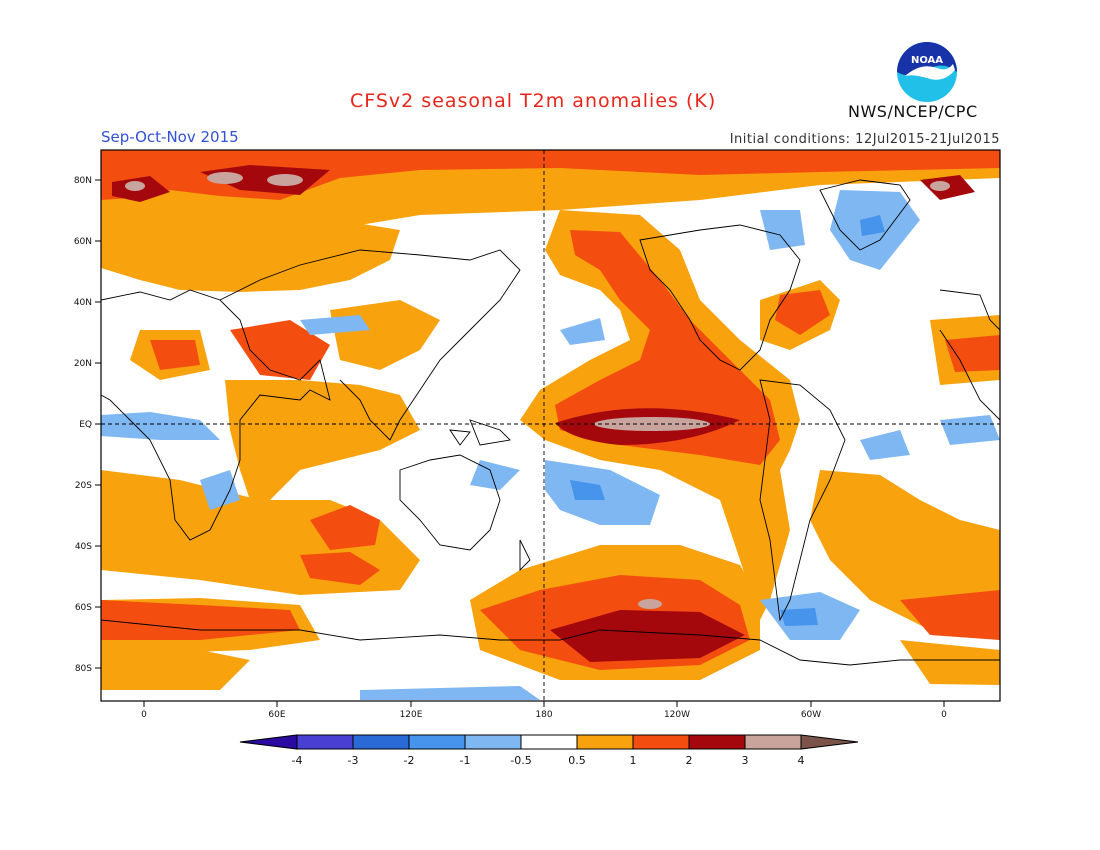 The image size is (1100, 850). I want to click on season-label: Sep-Oct-Nov 2015, so click(170, 137).